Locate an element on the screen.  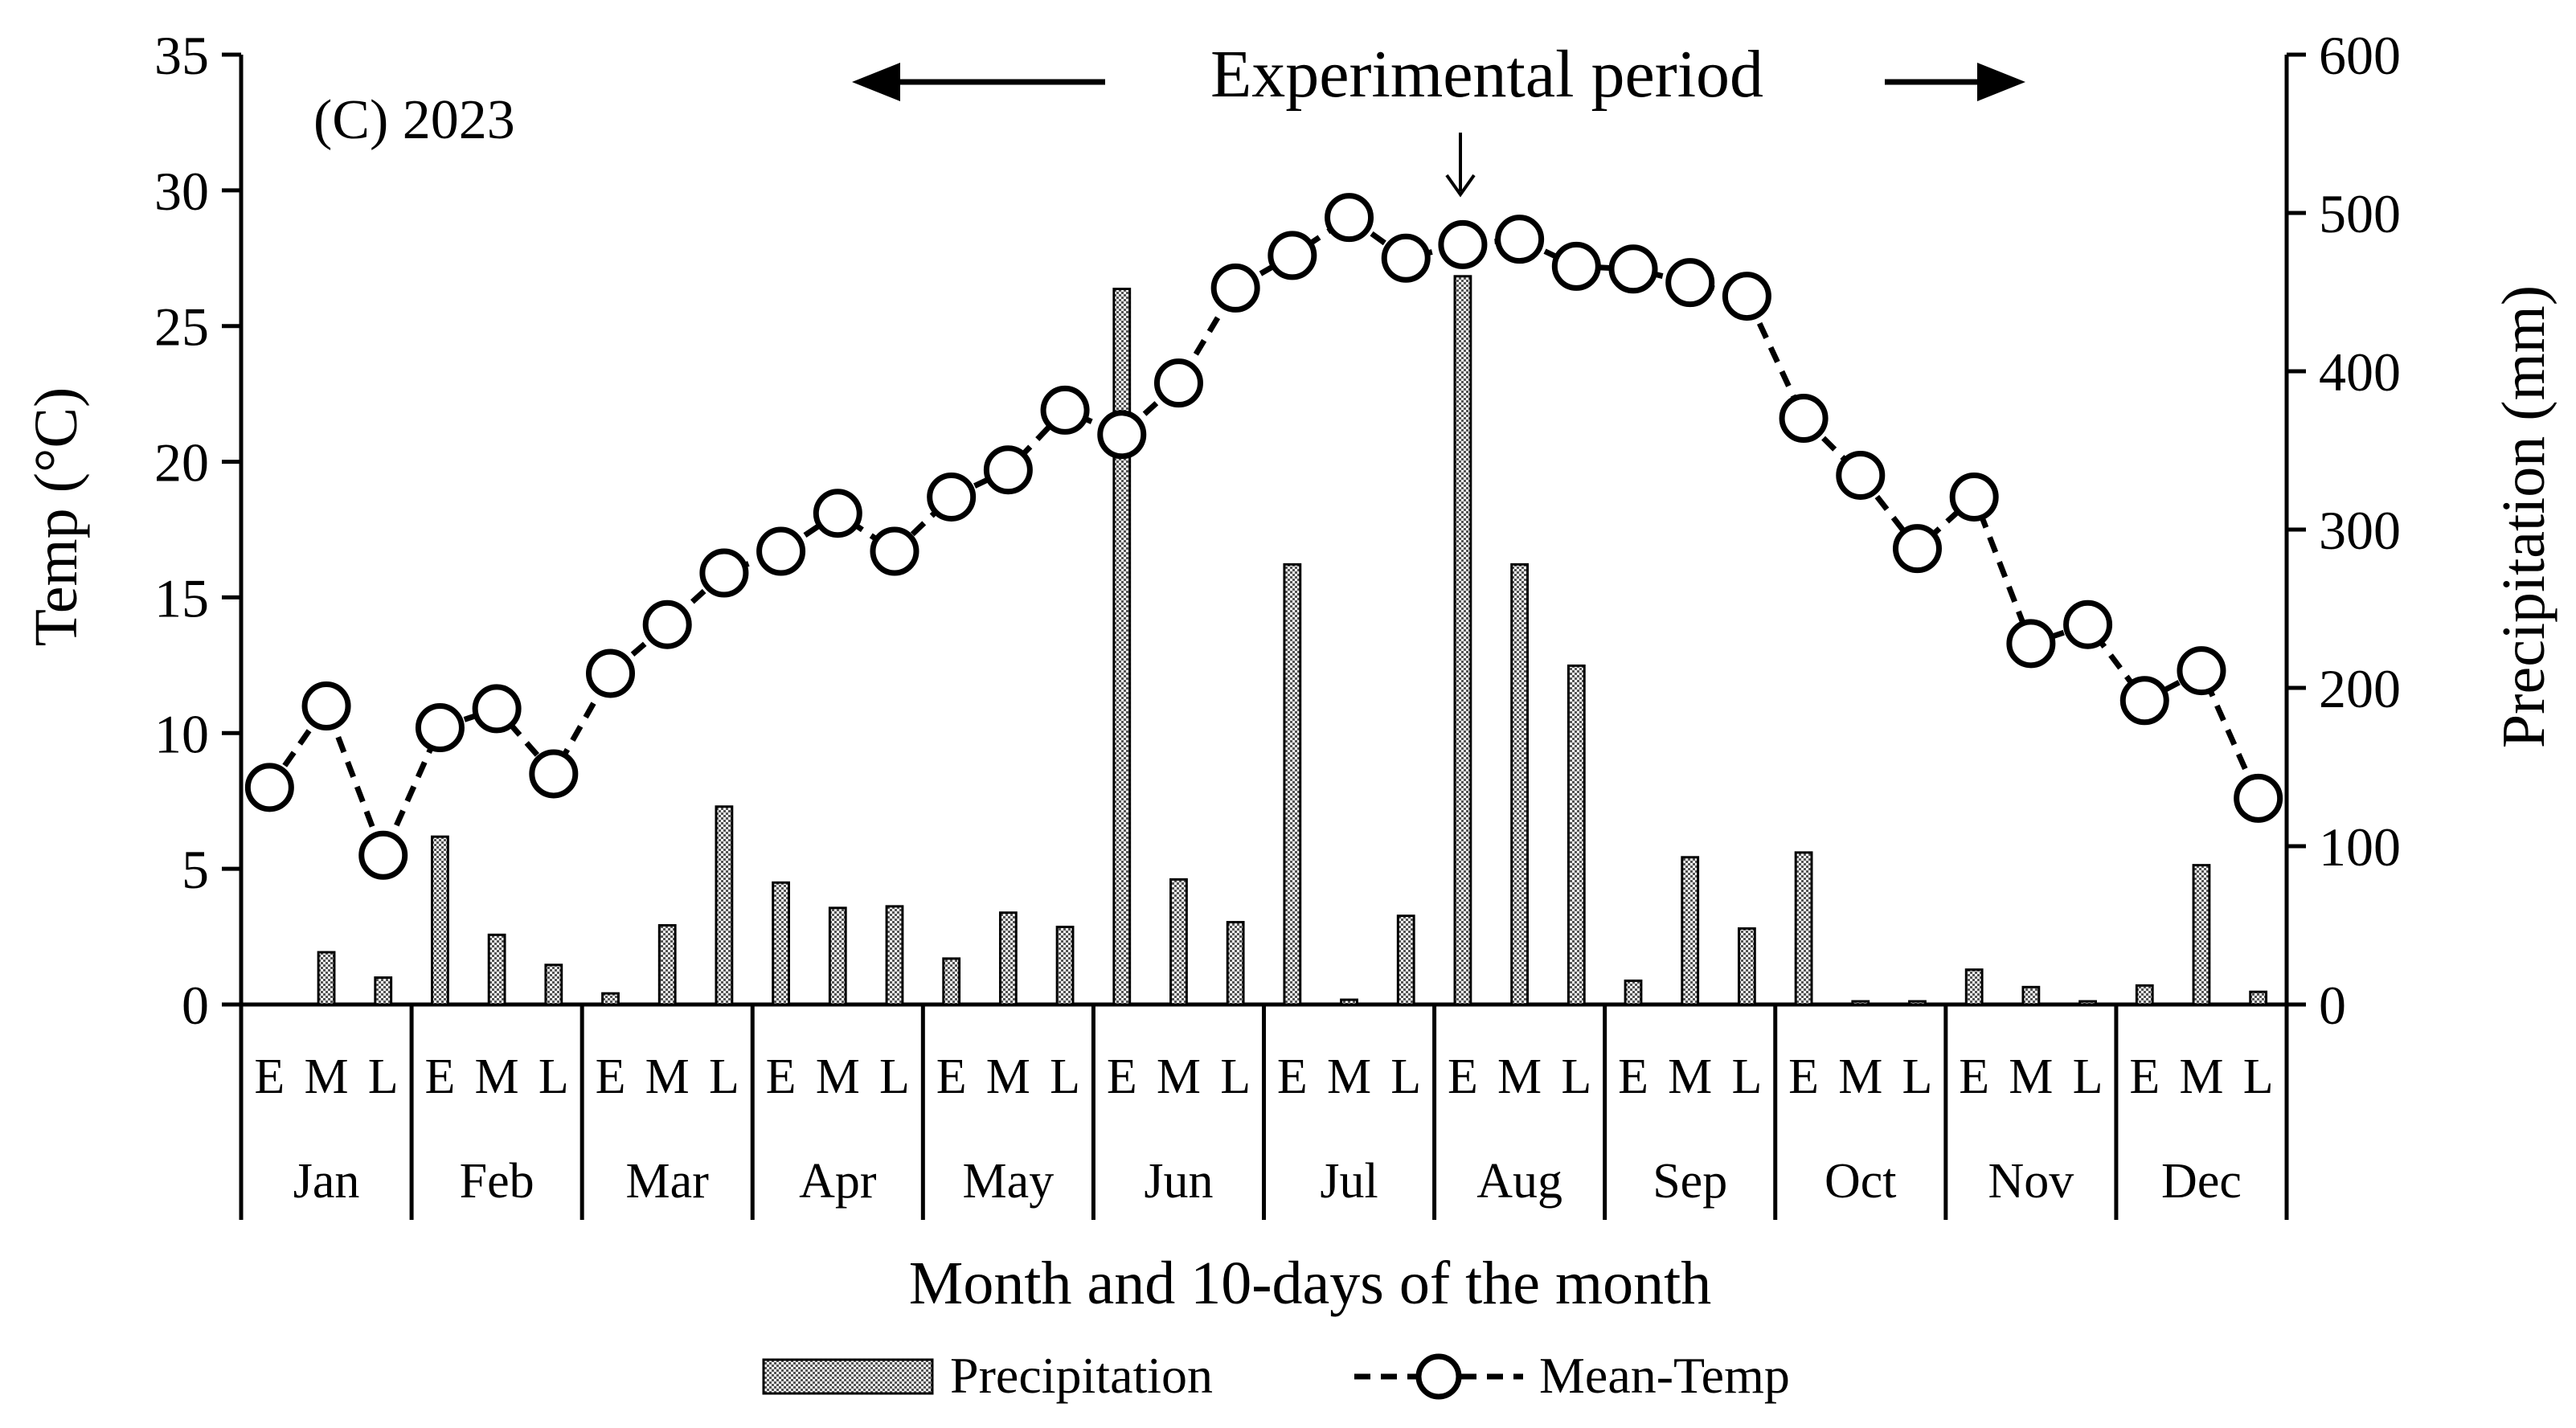
month-label: Nov is located at coordinates (2031, 1181).